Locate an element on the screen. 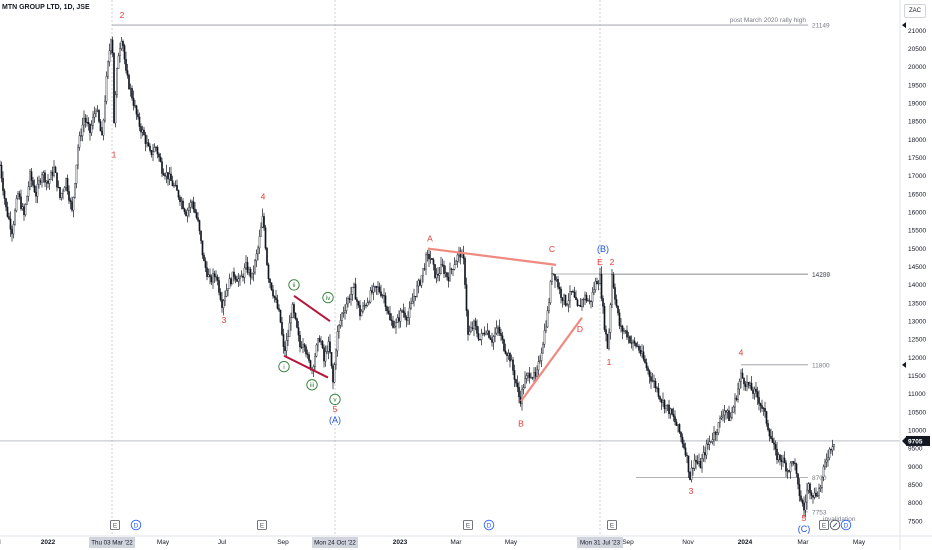 Image resolution: width=932 pixels, height=550 pixels. split-marker-glyph is located at coordinates (835, 525).